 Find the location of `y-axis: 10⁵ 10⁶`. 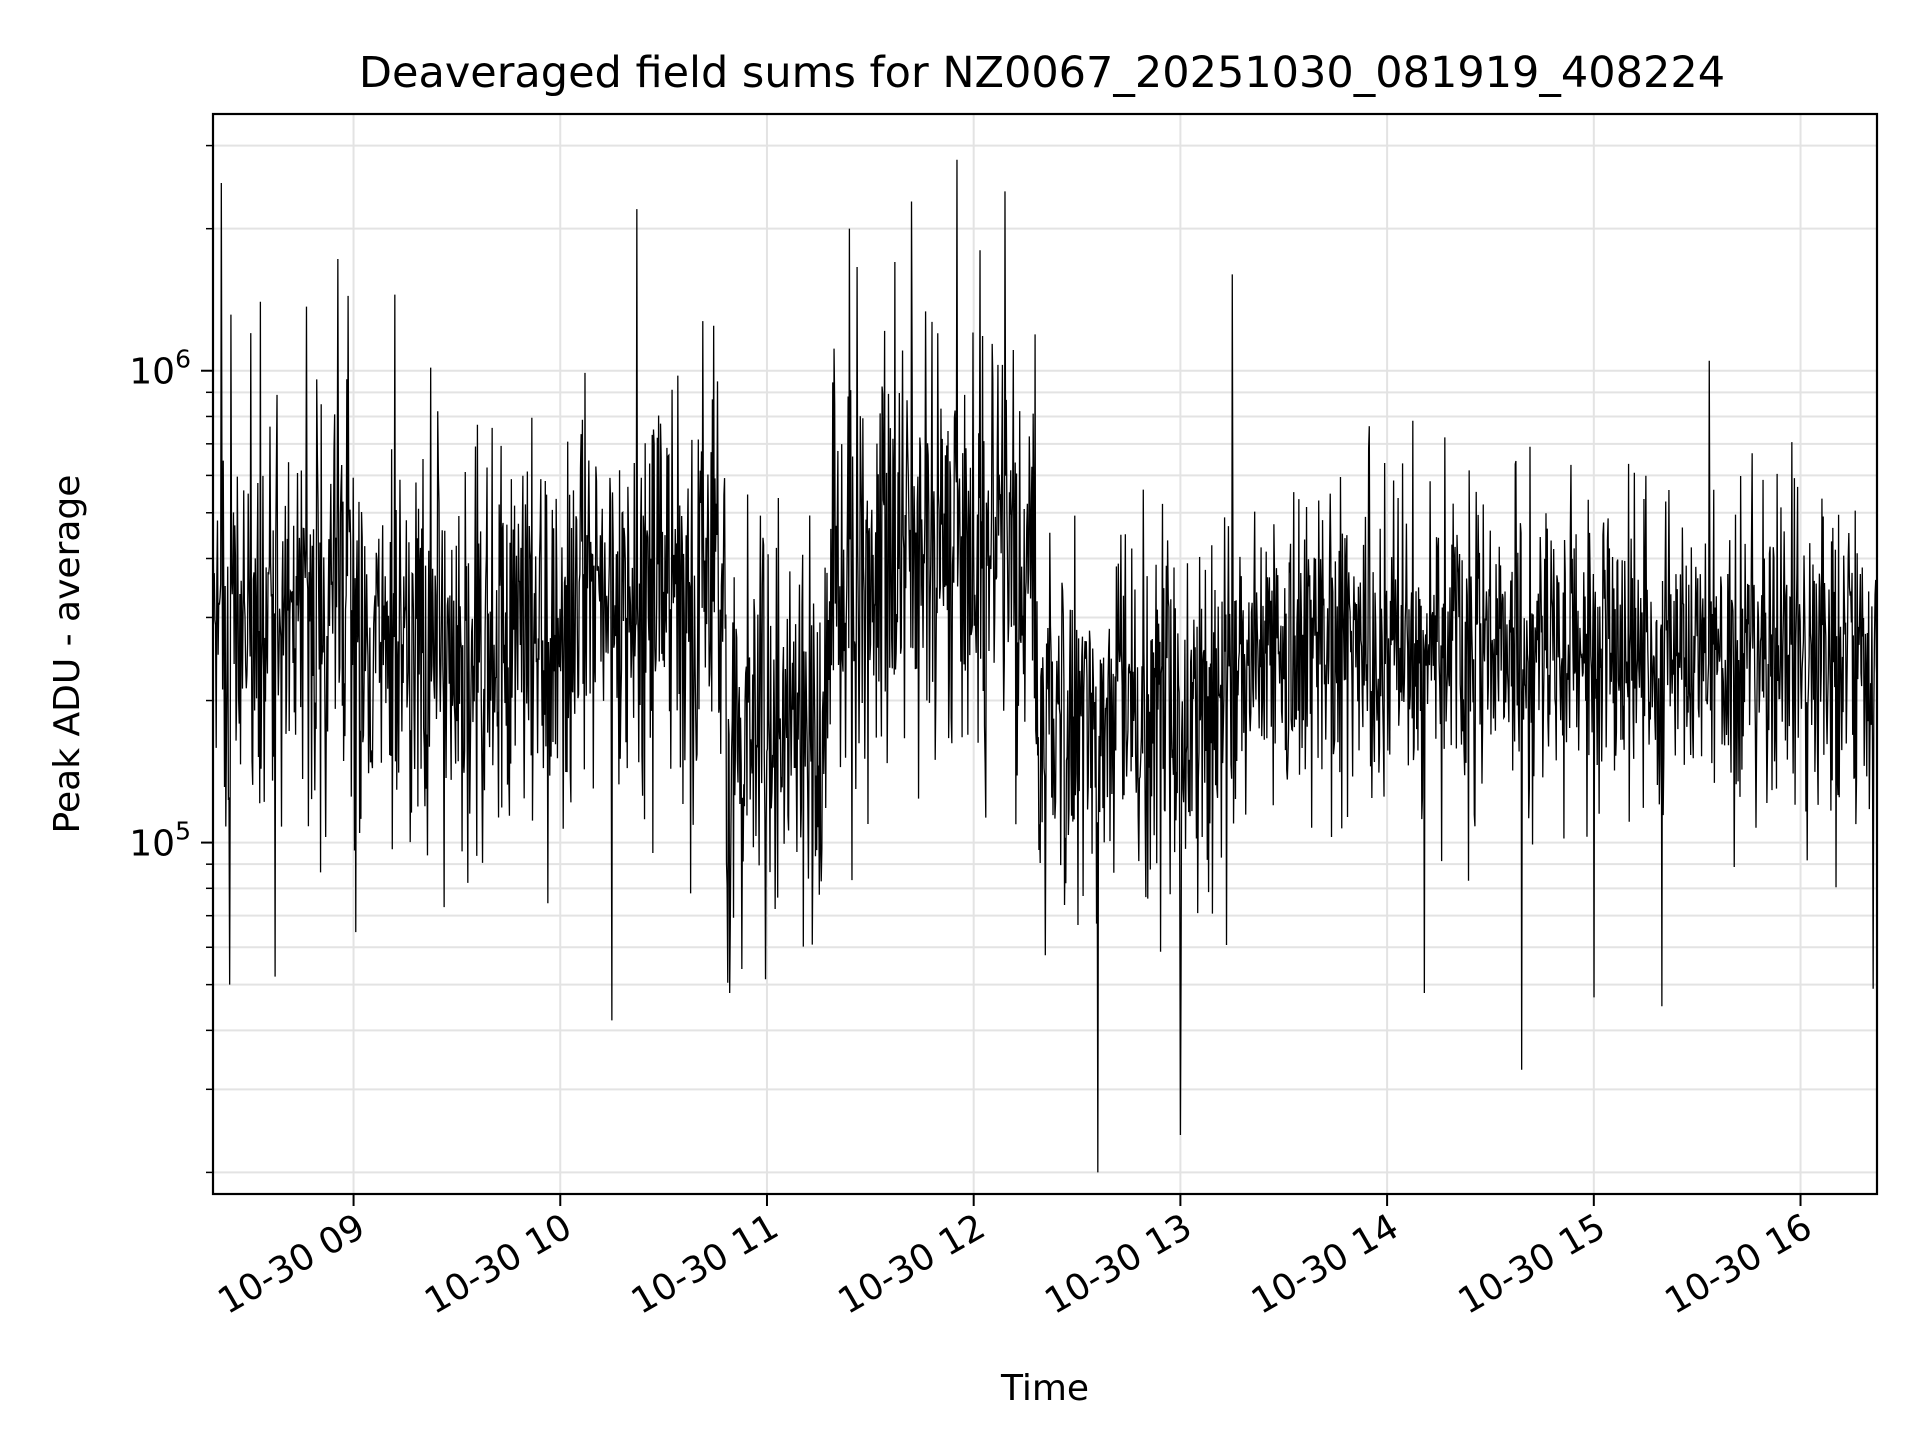

y-axis: 10⁵ 10⁶ is located at coordinates (171, 659).